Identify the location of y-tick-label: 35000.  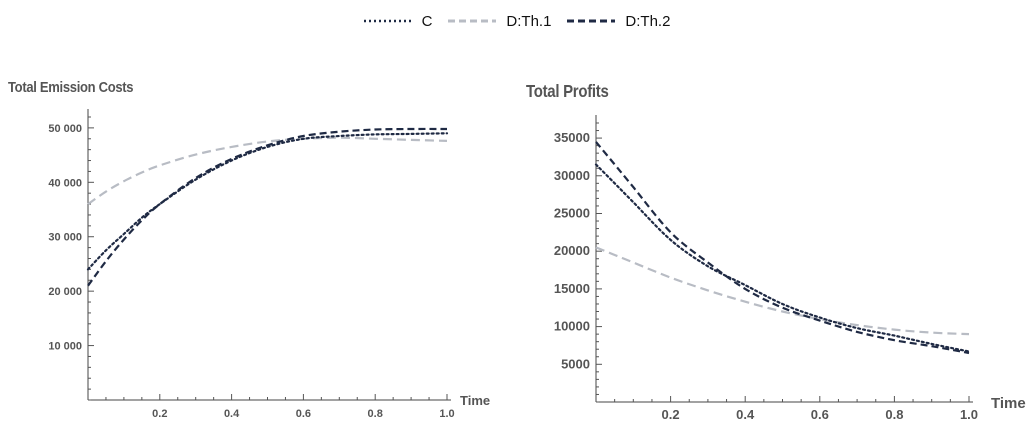
(572, 137).